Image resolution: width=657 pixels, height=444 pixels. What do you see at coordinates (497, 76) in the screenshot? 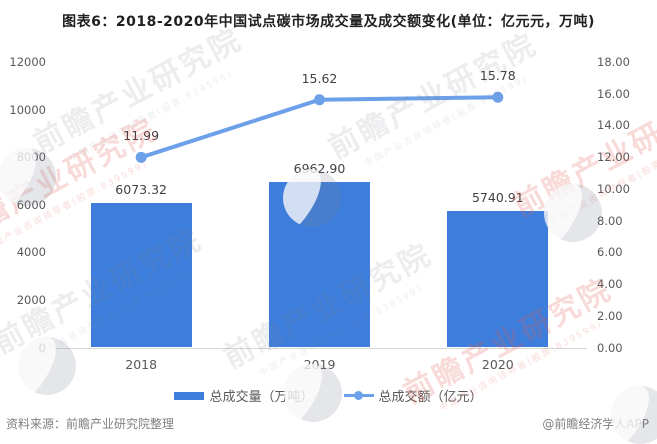
I see `line-value-label-2020: 15.78` at bounding box center [497, 76].